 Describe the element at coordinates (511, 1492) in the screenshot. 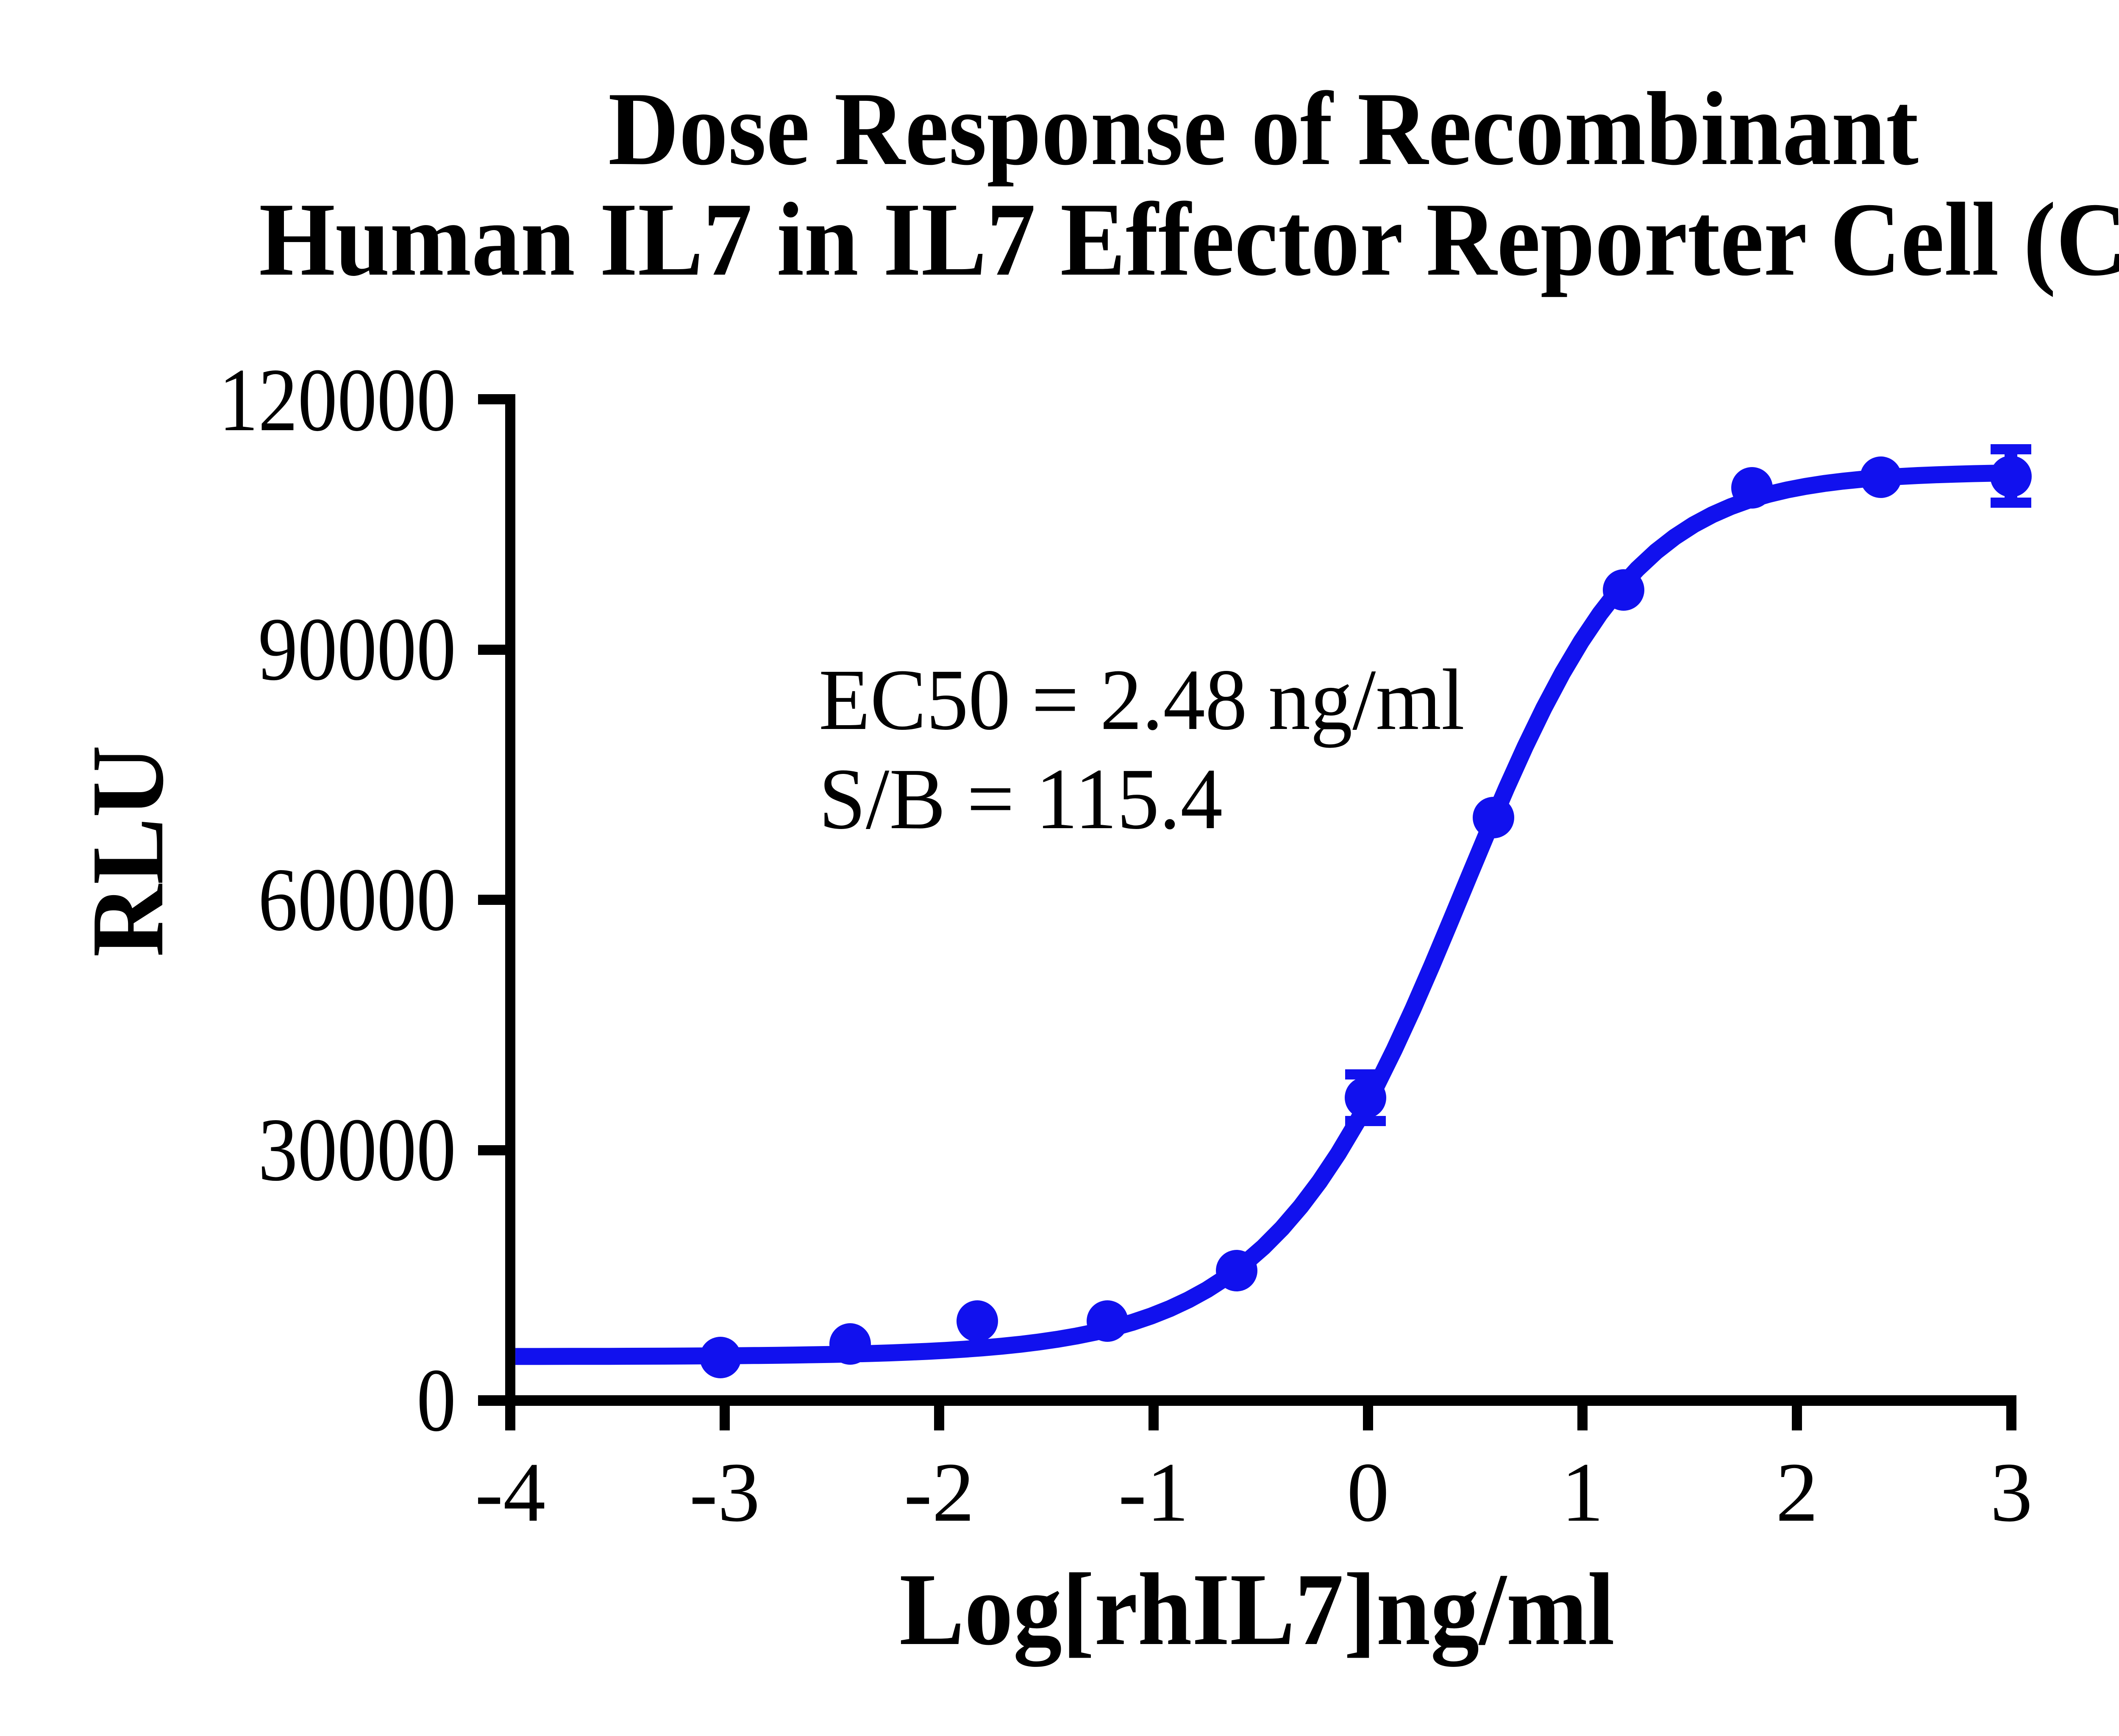

I see `svg-text: -4` at that location.